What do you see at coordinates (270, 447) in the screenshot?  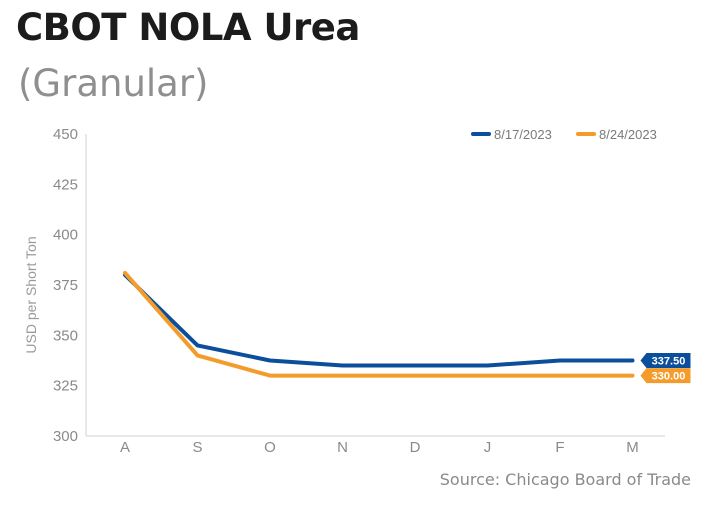 I see `x-tick-label: O` at bounding box center [270, 447].